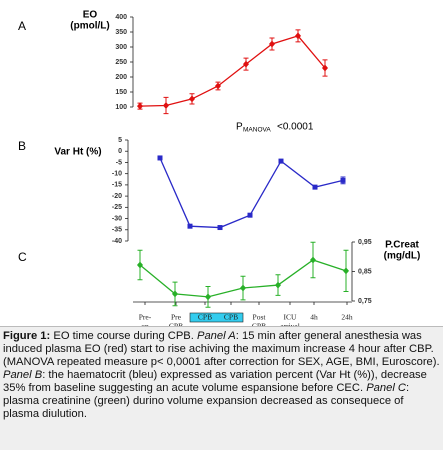  Describe the element at coordinates (365, 242) in the screenshot. I see `y-tick-label: 0,95` at that location.